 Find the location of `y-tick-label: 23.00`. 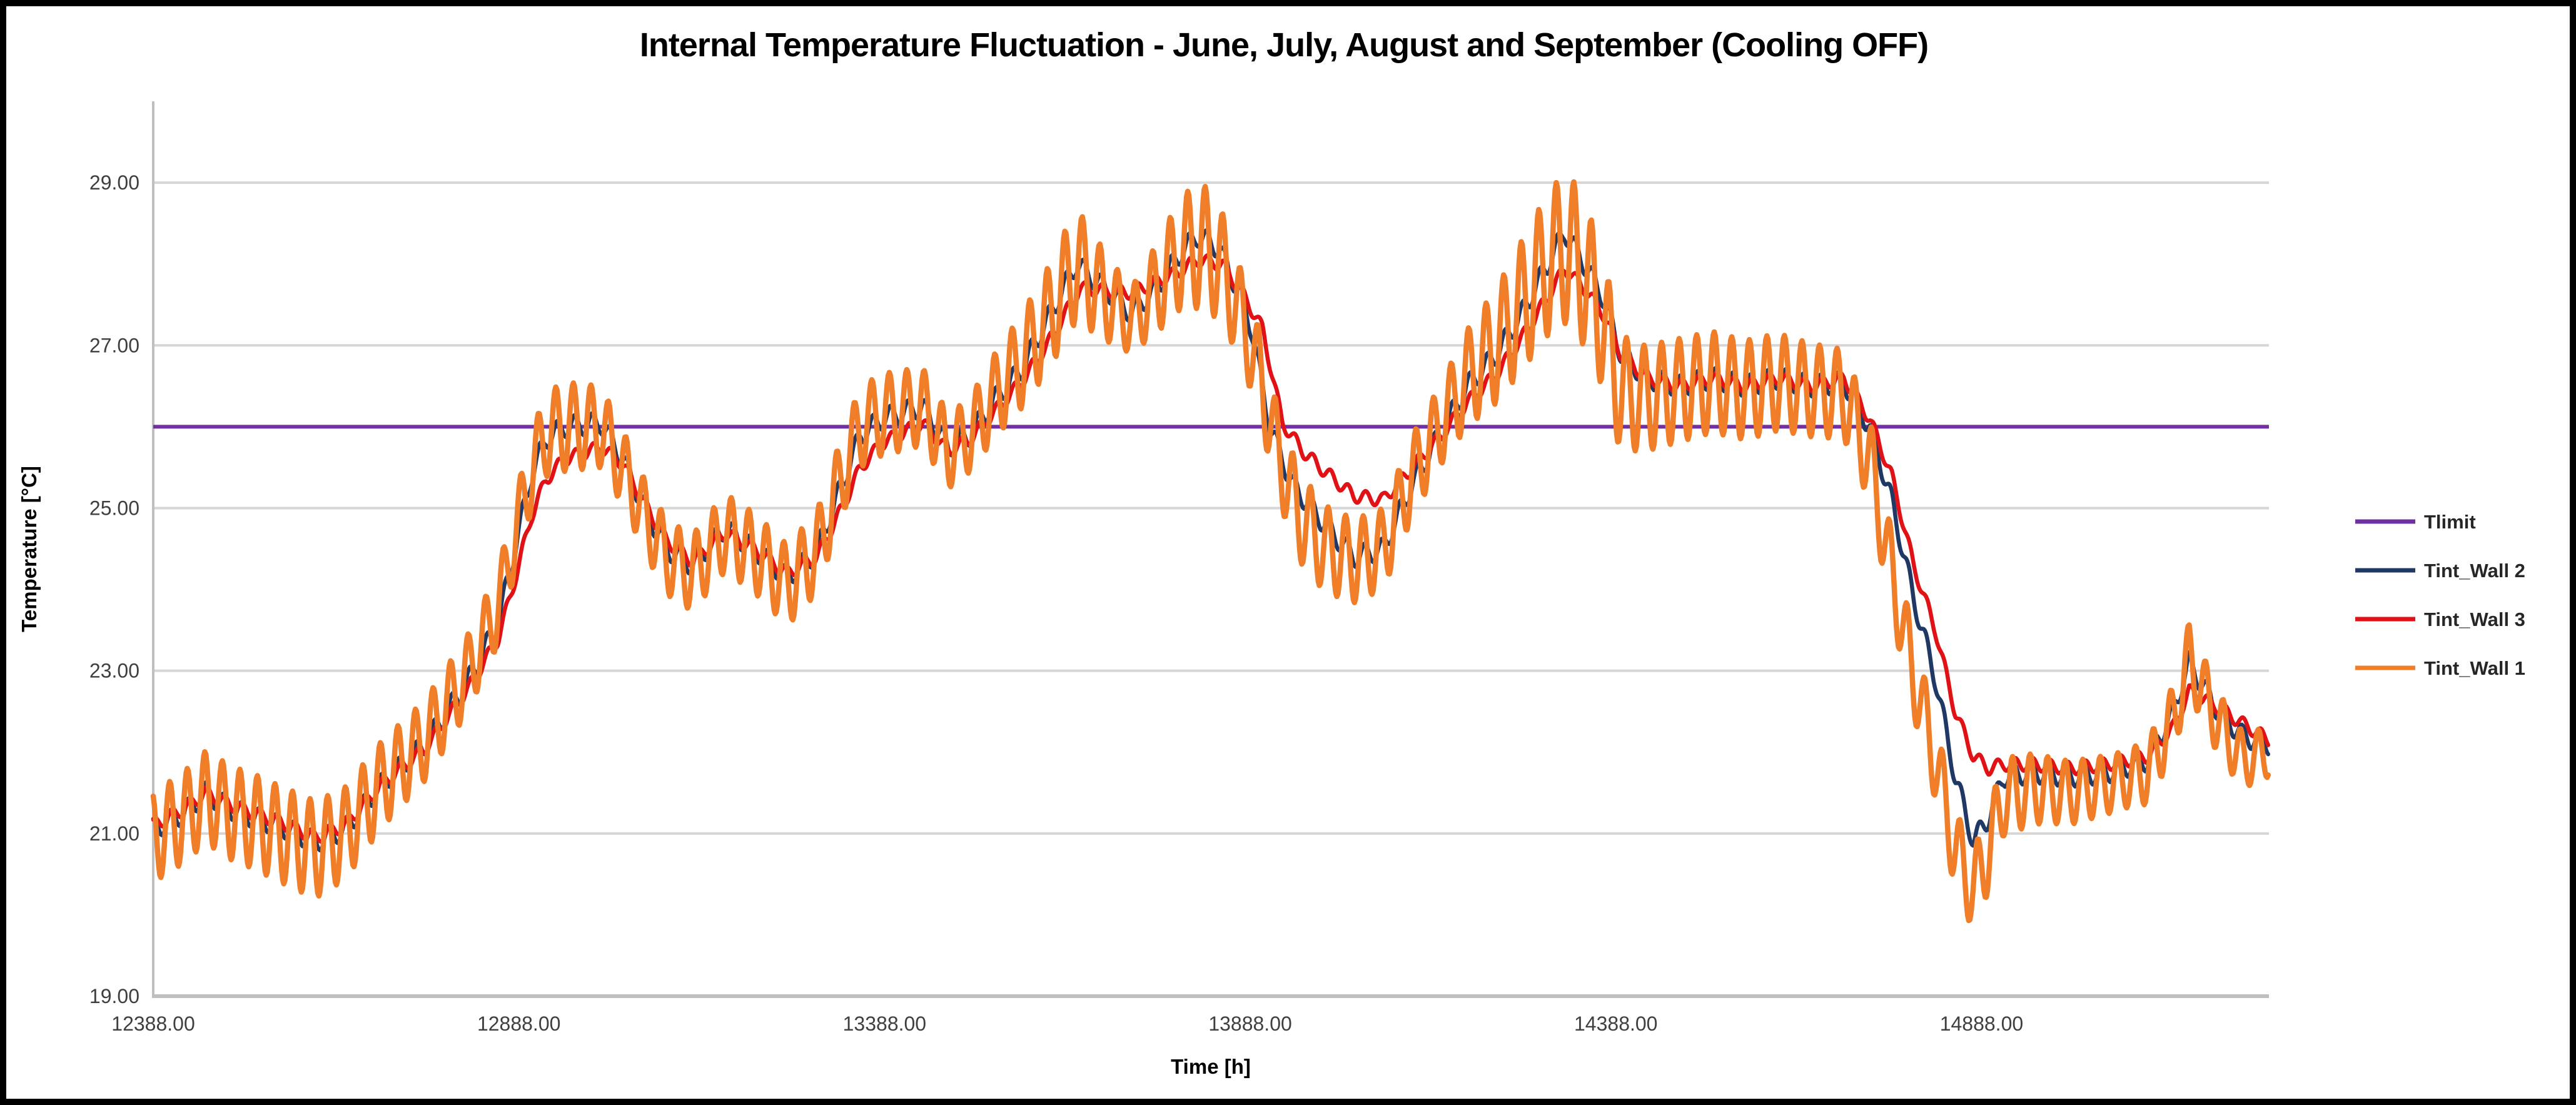

y-tick-label: 23.00 is located at coordinates (114, 671).